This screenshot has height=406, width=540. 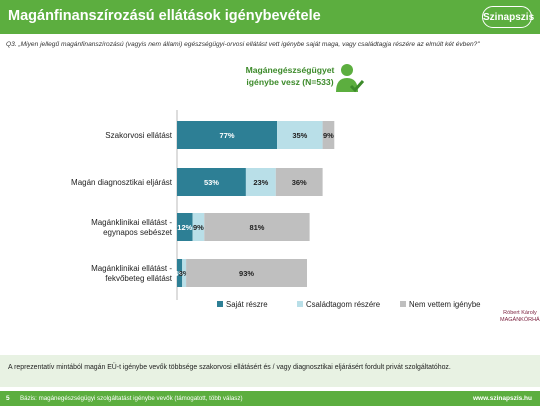 I want to click on bar-value-label: 12%, so click(x=184, y=227).